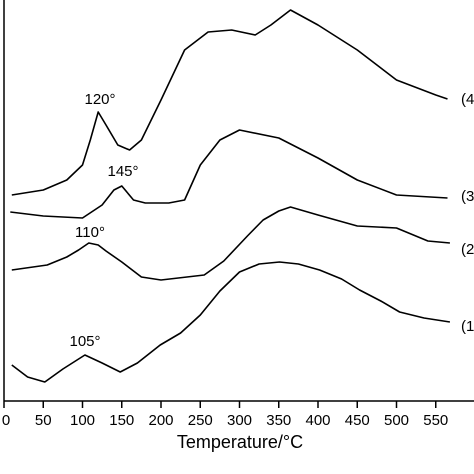 The width and height of the screenshot is (474, 474). I want to click on annotation: 145°, so click(122, 171).